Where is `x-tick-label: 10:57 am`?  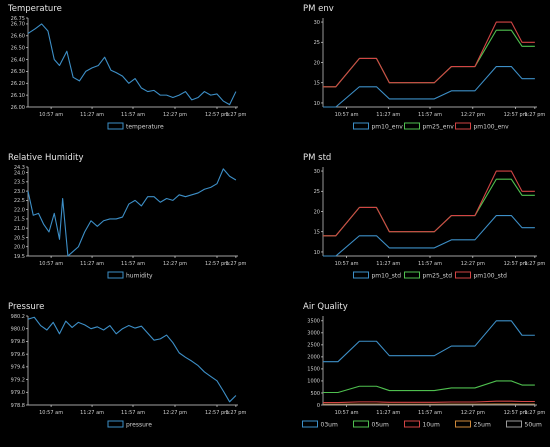 x-tick-label: 10:57 am is located at coordinates (51, 115).